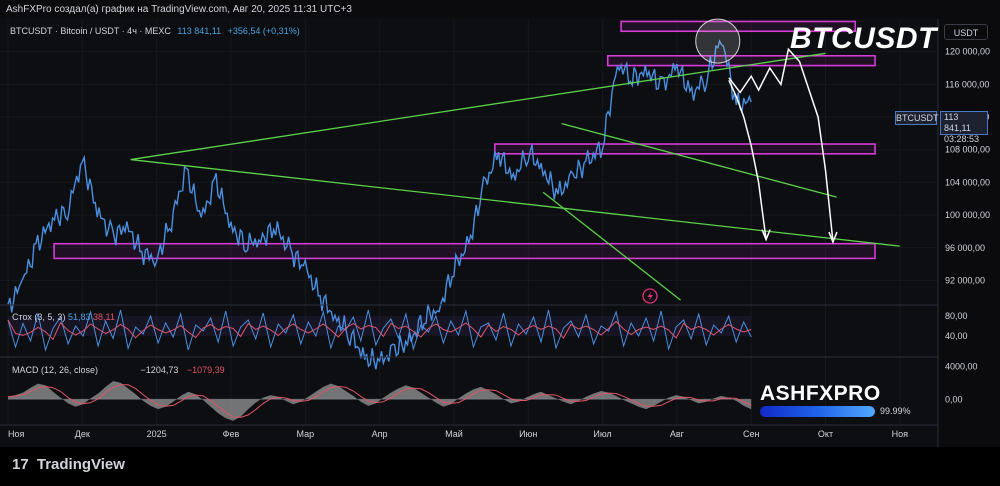 The image size is (1000, 486). What do you see at coordinates (104, 317) in the screenshot?
I see `stoch-d-value: 38,11` at bounding box center [104, 317].